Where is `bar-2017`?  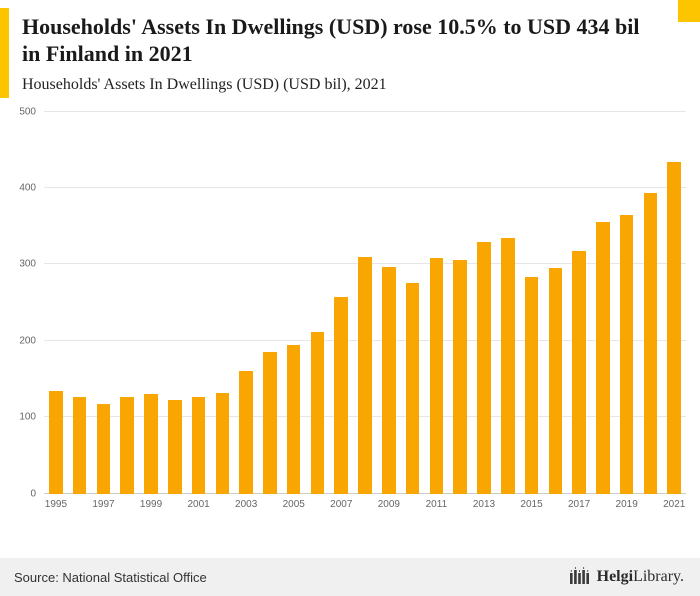 bar-2017 is located at coordinates (579, 372).